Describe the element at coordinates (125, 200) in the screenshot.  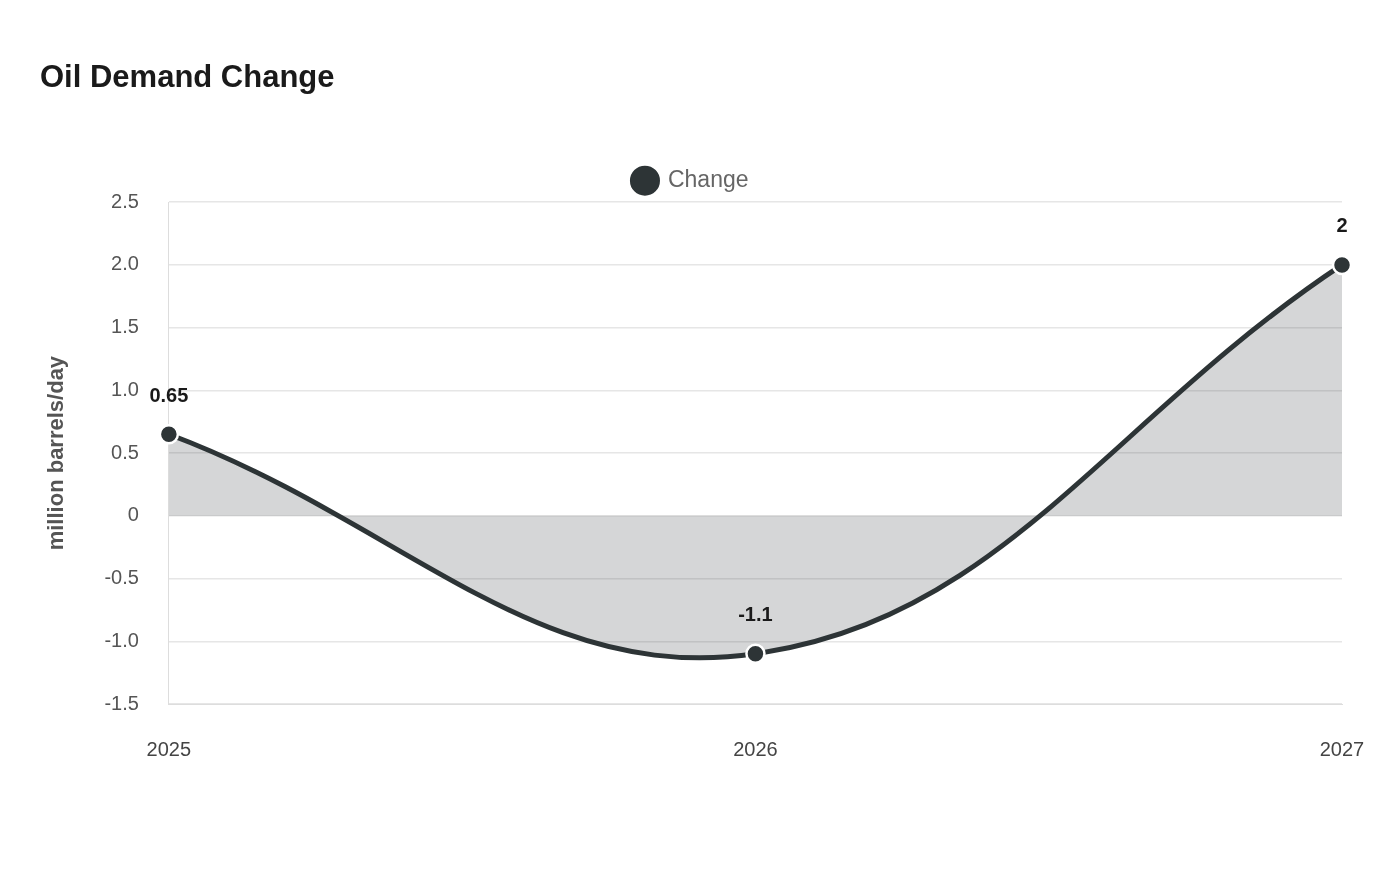
I see `y-tick-label: 2.5` at that location.